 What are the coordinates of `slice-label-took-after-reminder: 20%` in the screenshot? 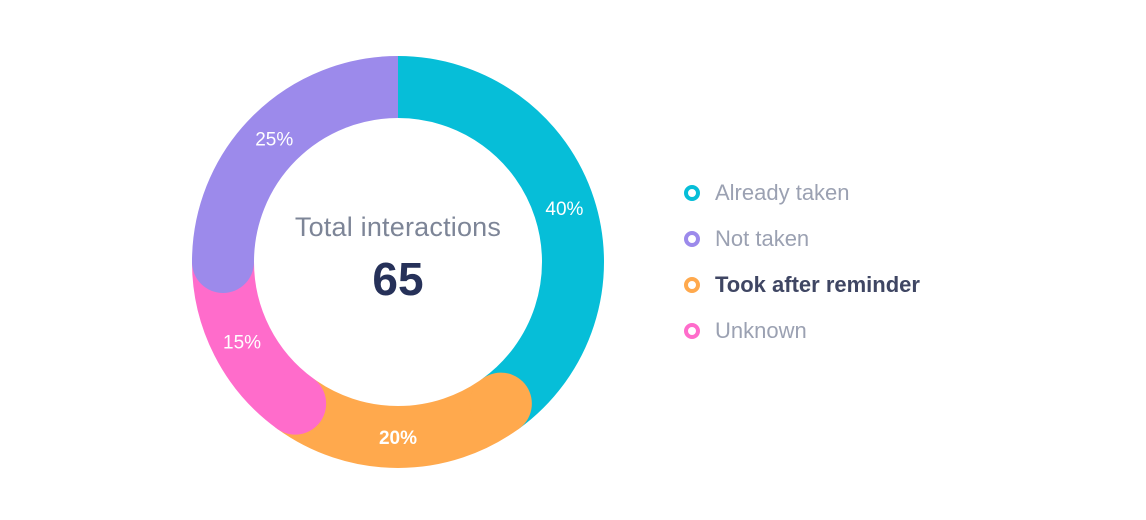 It's located at (398, 438).